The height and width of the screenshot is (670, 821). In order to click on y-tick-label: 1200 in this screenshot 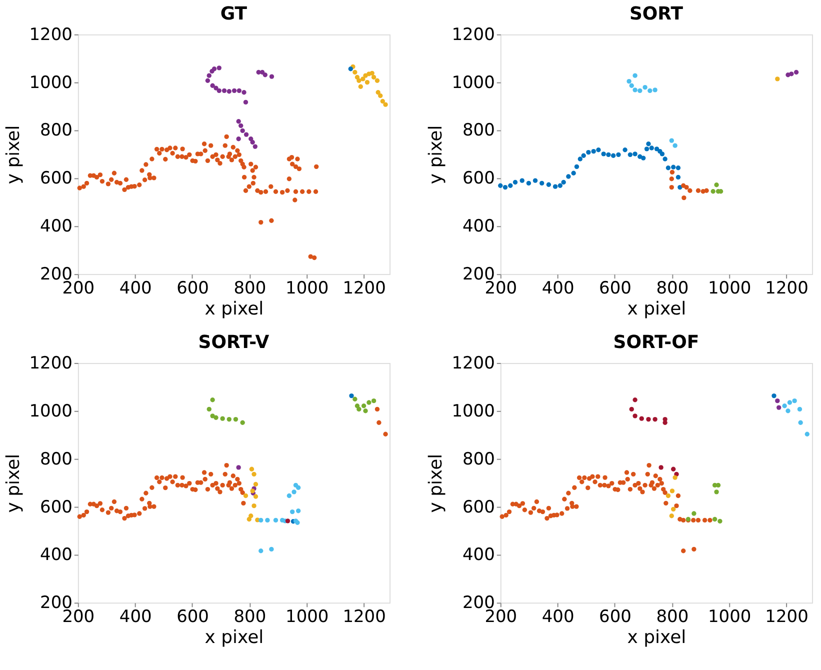, I will do `click(473, 363)`.